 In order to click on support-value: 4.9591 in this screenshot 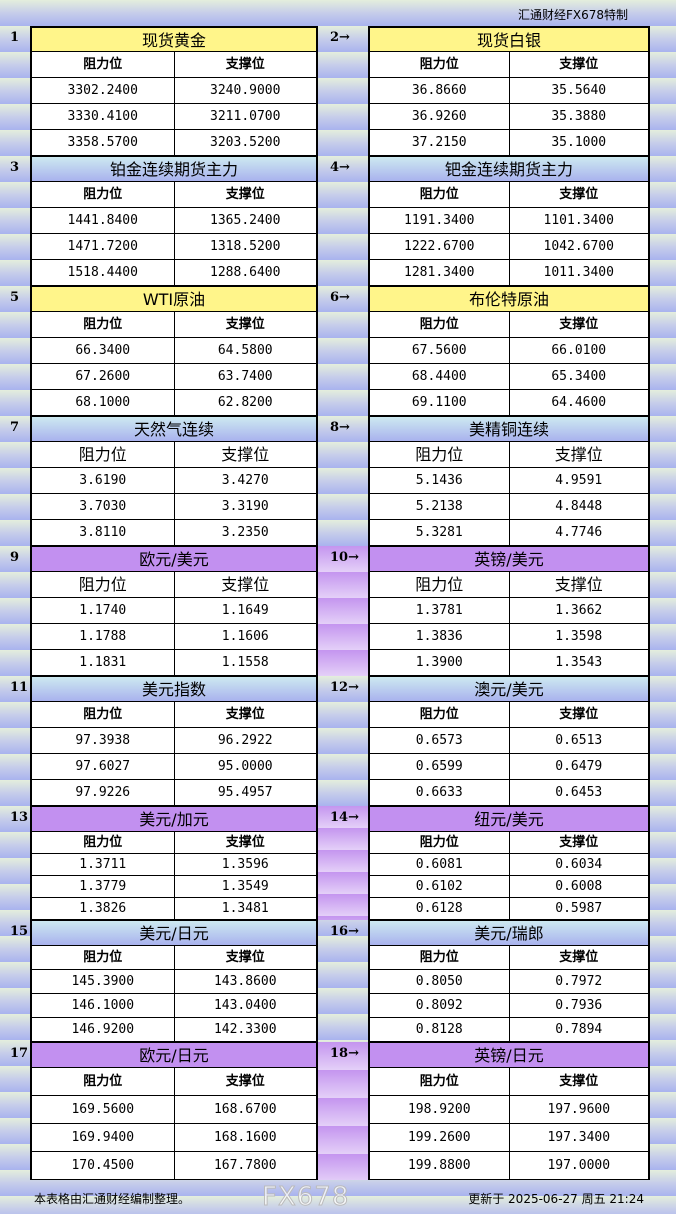, I will do `click(579, 480)`.